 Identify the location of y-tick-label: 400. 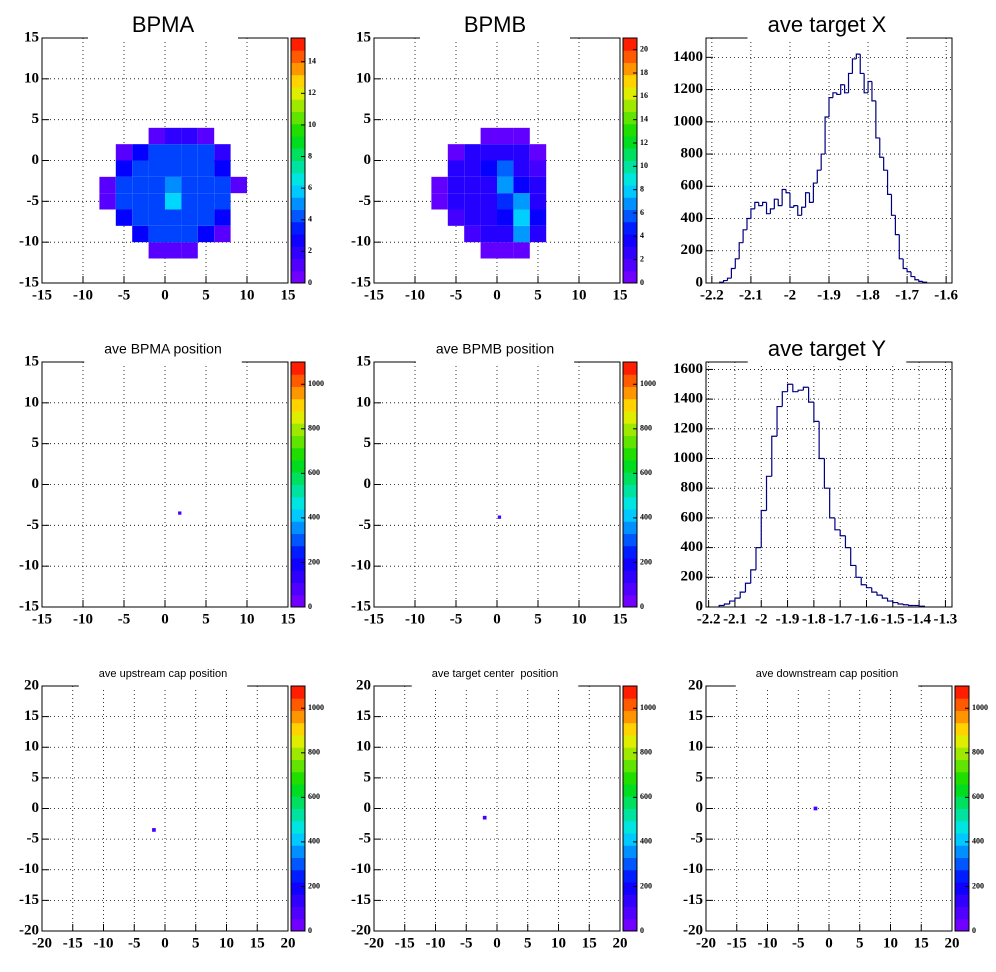
(692, 547).